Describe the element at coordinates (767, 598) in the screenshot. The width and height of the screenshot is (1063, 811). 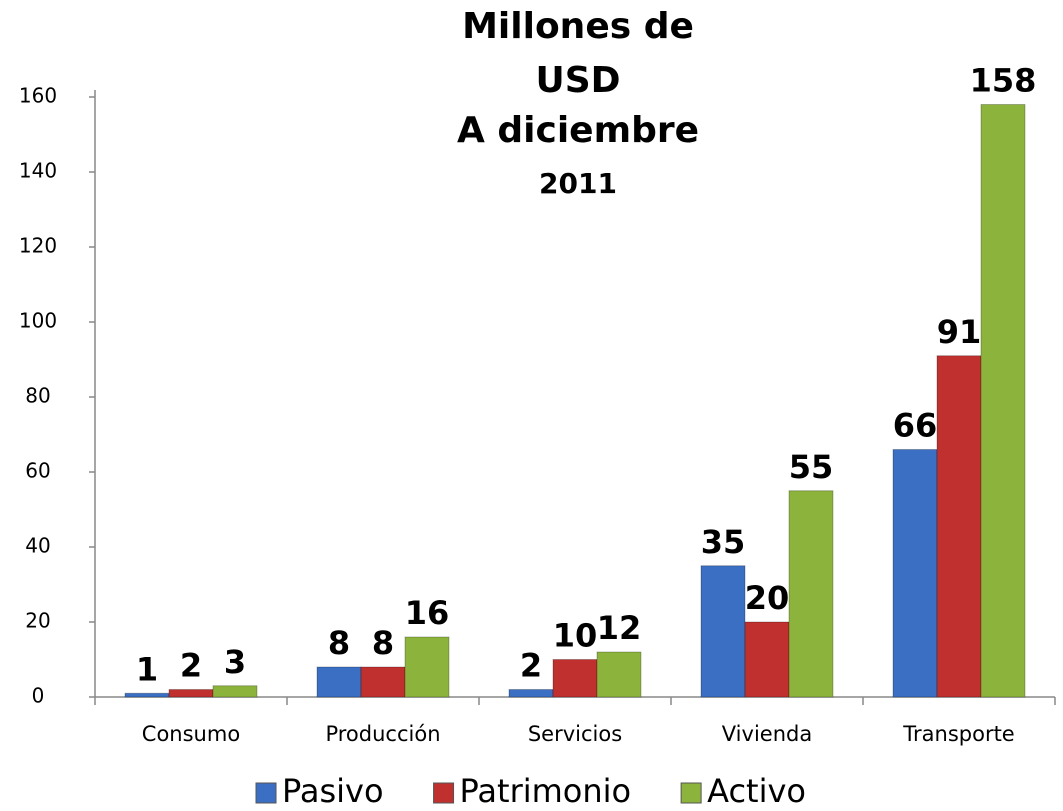
I see `value-label: 20` at that location.